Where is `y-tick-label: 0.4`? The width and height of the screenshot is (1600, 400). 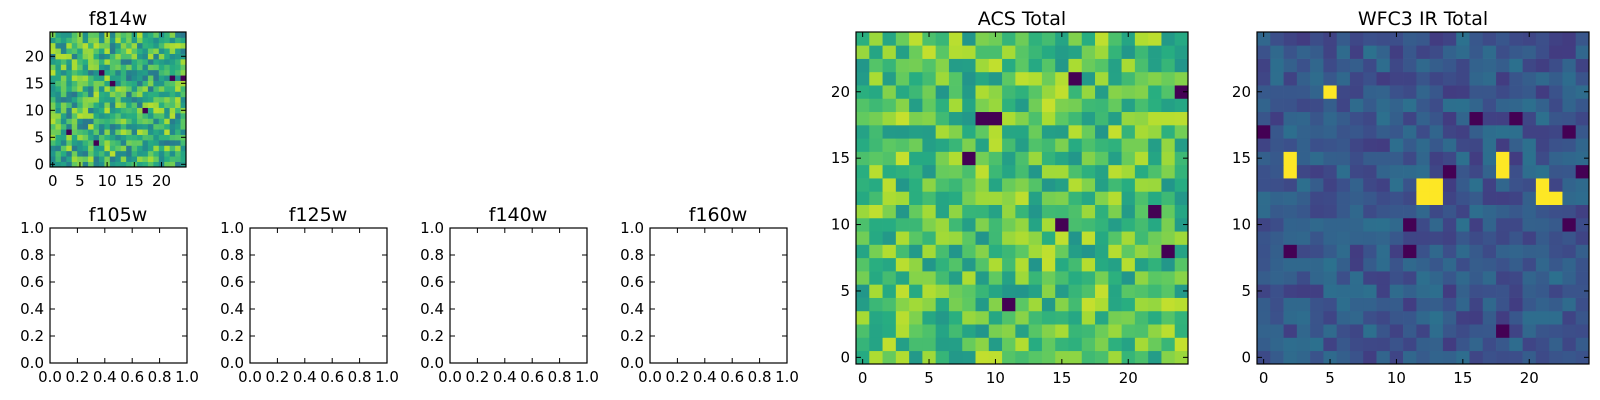
y-tick-label: 0.4 is located at coordinates (232, 309).